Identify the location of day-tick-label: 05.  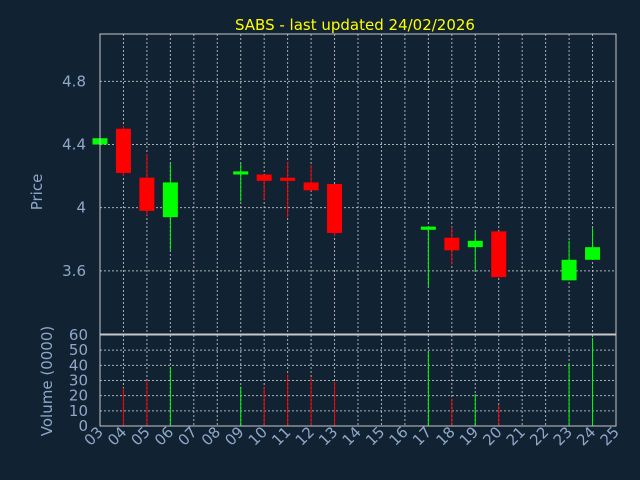
(141, 436).